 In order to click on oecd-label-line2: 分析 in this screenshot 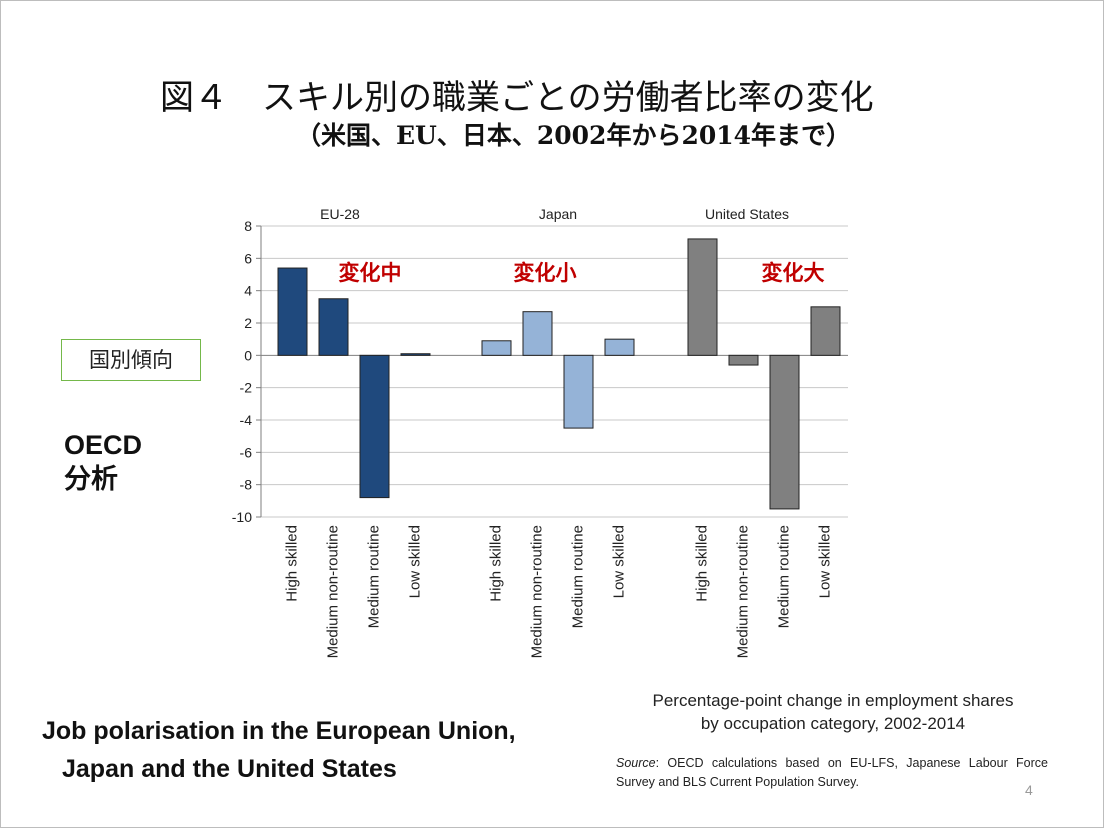, I will do `click(91, 479)`.